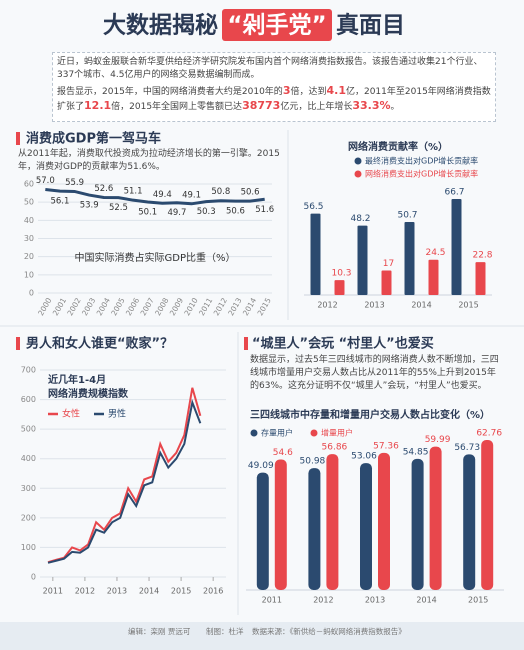 This screenshot has width=524, height=650. I want to click on title-highlight, so click(277, 25).